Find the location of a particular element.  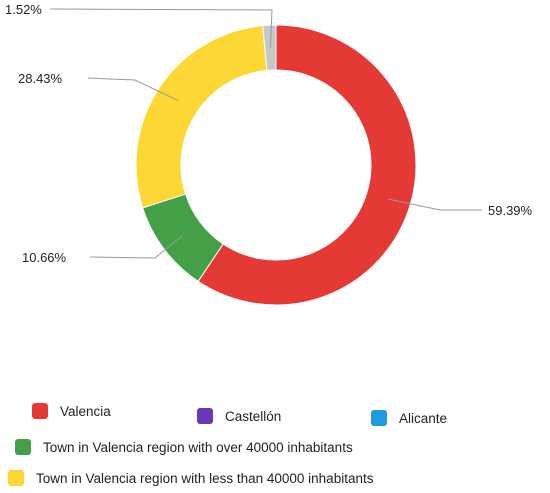

slice-town-in-valencia-region-with-less-than-40000-inhabitants is located at coordinates (201, 117).